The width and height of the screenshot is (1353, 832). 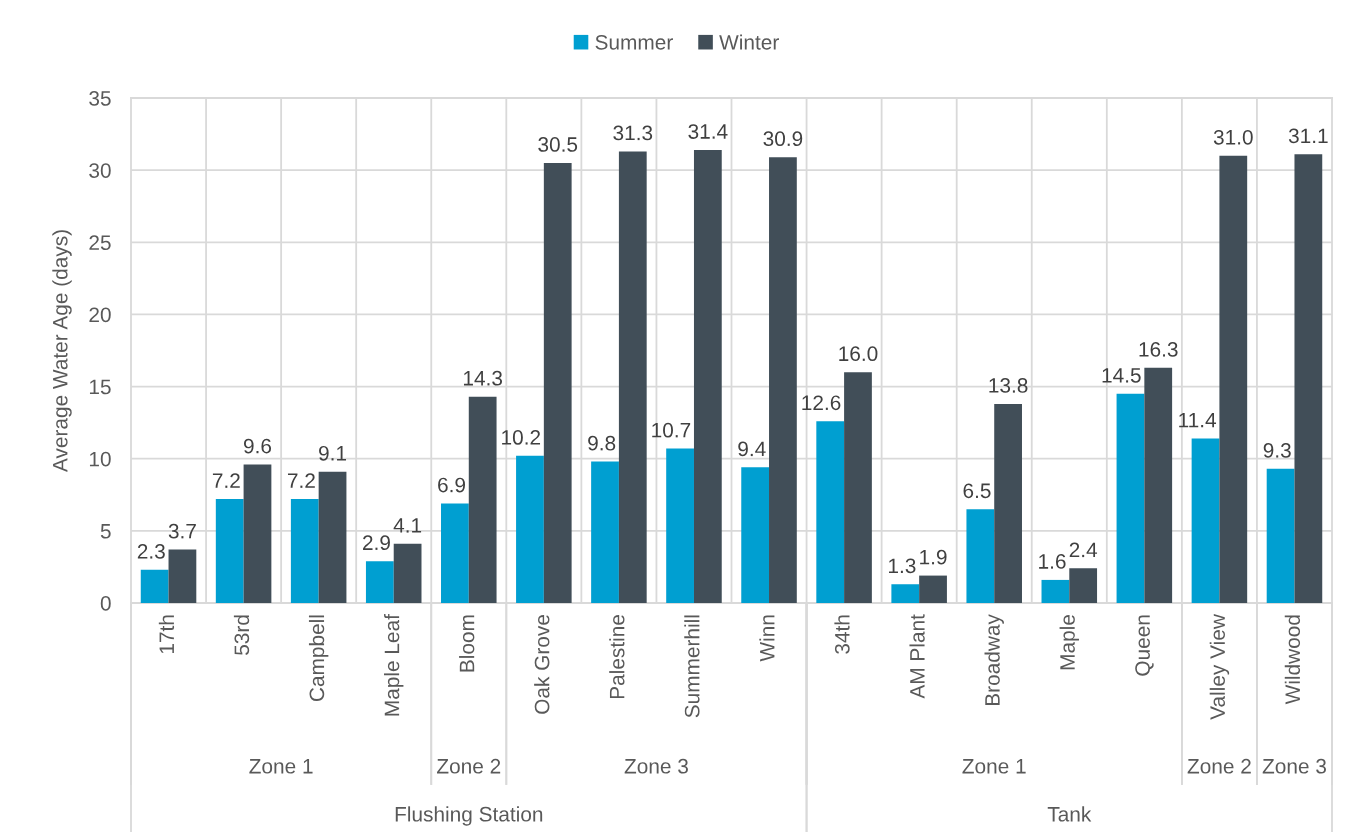 I want to click on data-label: 2.9, so click(x=376, y=543).